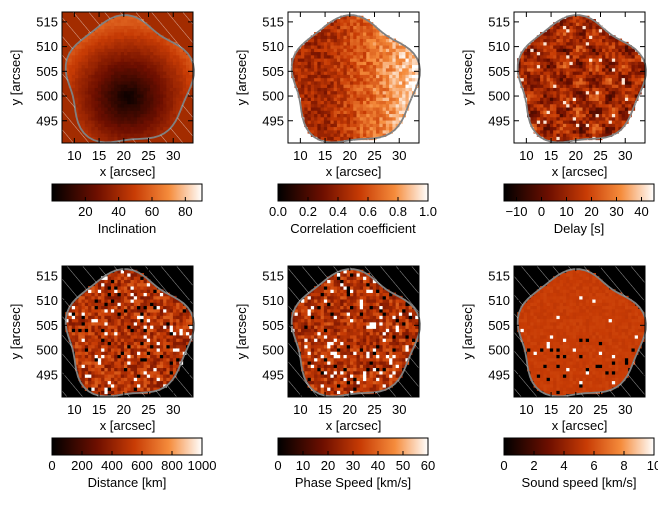 This screenshot has width=658, height=508. What do you see at coordinates (580, 171) in the screenshot?
I see `x-axis-label: x [arcsec]` at bounding box center [580, 171].